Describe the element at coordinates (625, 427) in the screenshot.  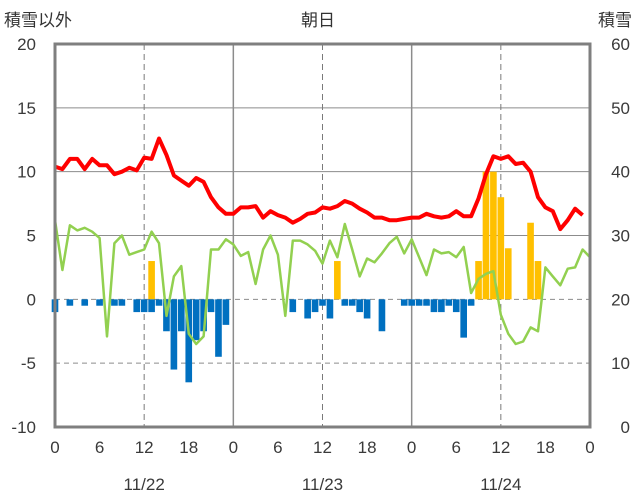
I see `right-axis-tick-label: 0` at that location.